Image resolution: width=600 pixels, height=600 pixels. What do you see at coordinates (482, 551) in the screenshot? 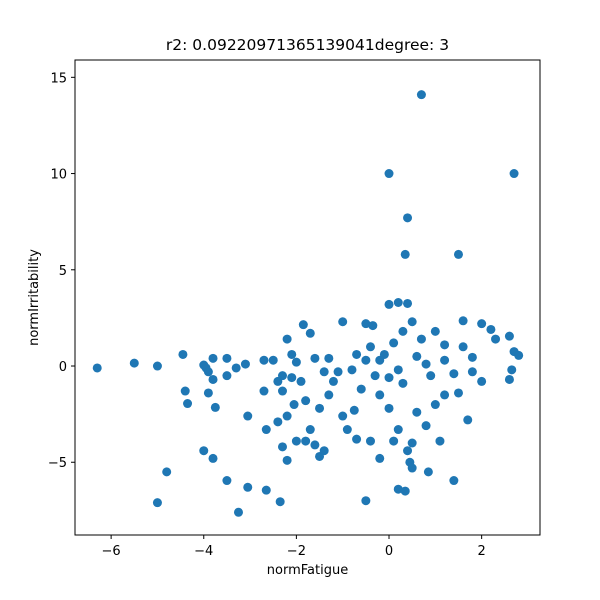
I see `x-tick-label: 2` at bounding box center [482, 551].